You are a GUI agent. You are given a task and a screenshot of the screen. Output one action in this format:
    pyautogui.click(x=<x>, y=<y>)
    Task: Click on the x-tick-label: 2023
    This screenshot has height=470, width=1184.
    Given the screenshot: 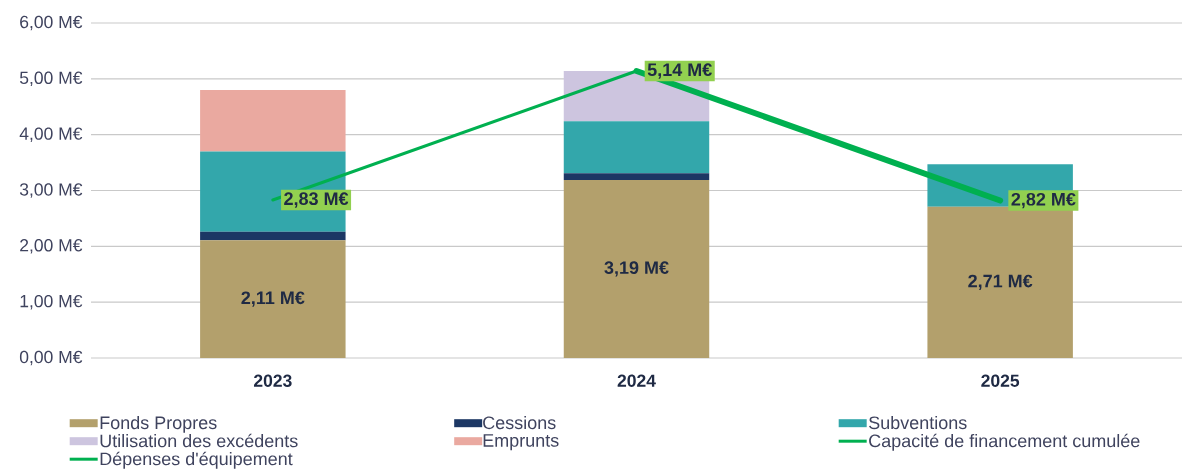 What is the action you would take?
    pyautogui.click(x=272, y=380)
    